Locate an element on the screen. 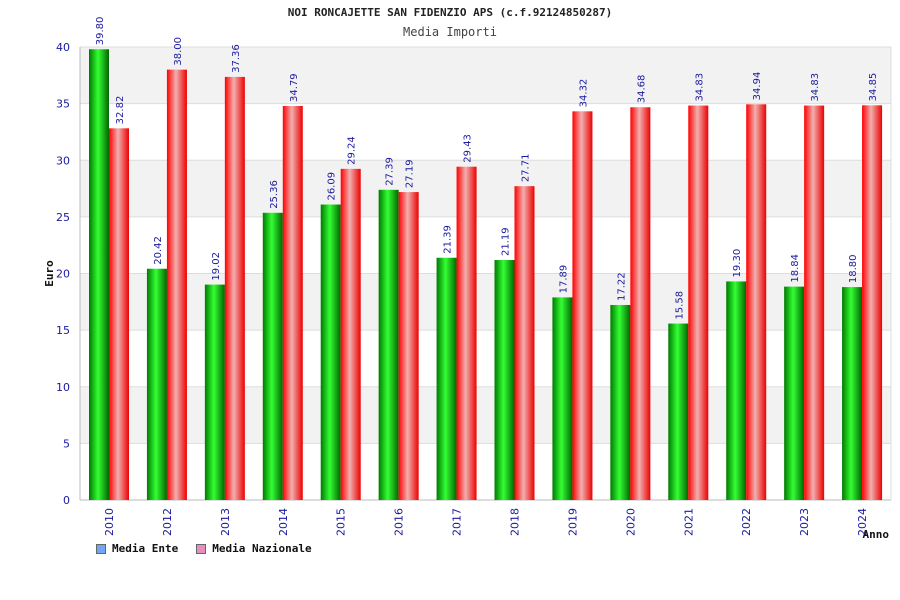 This screenshot has height=600, width=900. data-label: 18.80 is located at coordinates (853, 268).